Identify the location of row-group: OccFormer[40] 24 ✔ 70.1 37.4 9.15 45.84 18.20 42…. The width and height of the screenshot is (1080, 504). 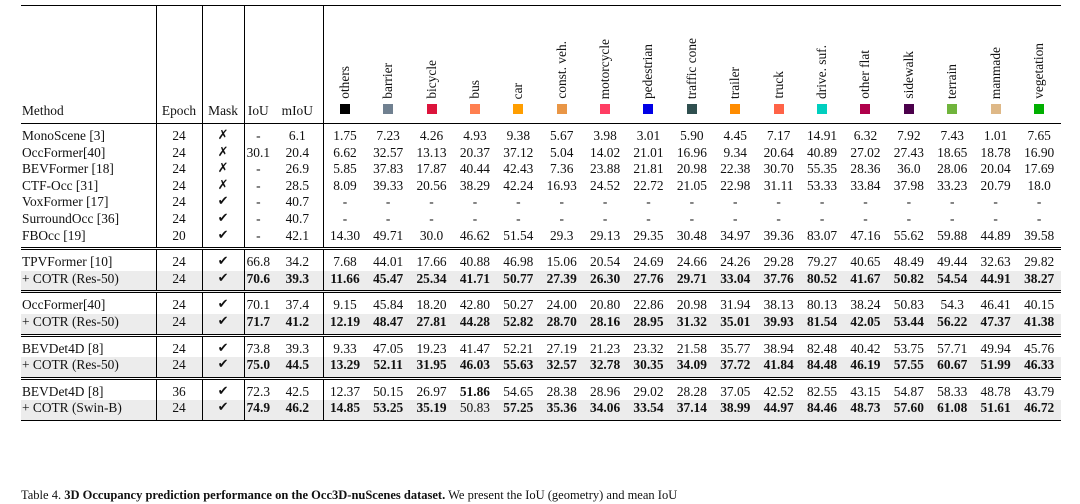
(541, 313).